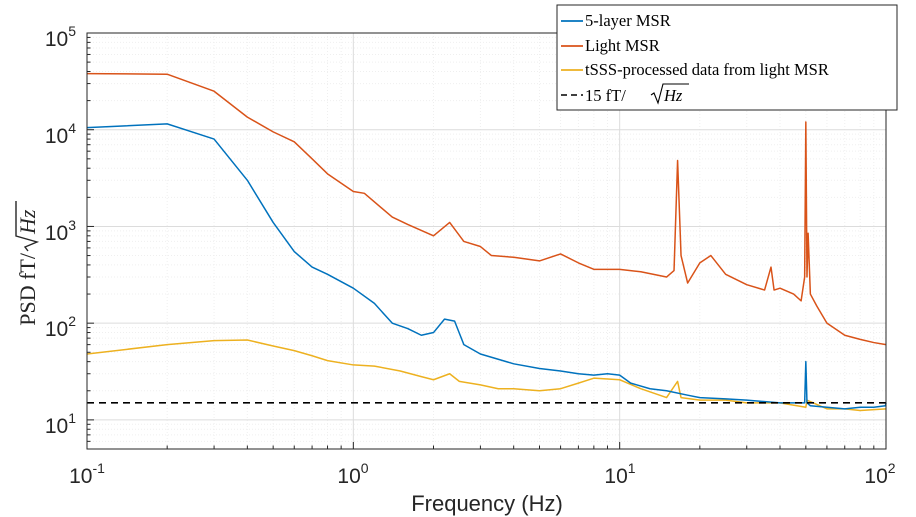 Image resolution: width=916 pixels, height=517 pixels. I want to click on y-axis-sqrt-sign, so click(27, 226).